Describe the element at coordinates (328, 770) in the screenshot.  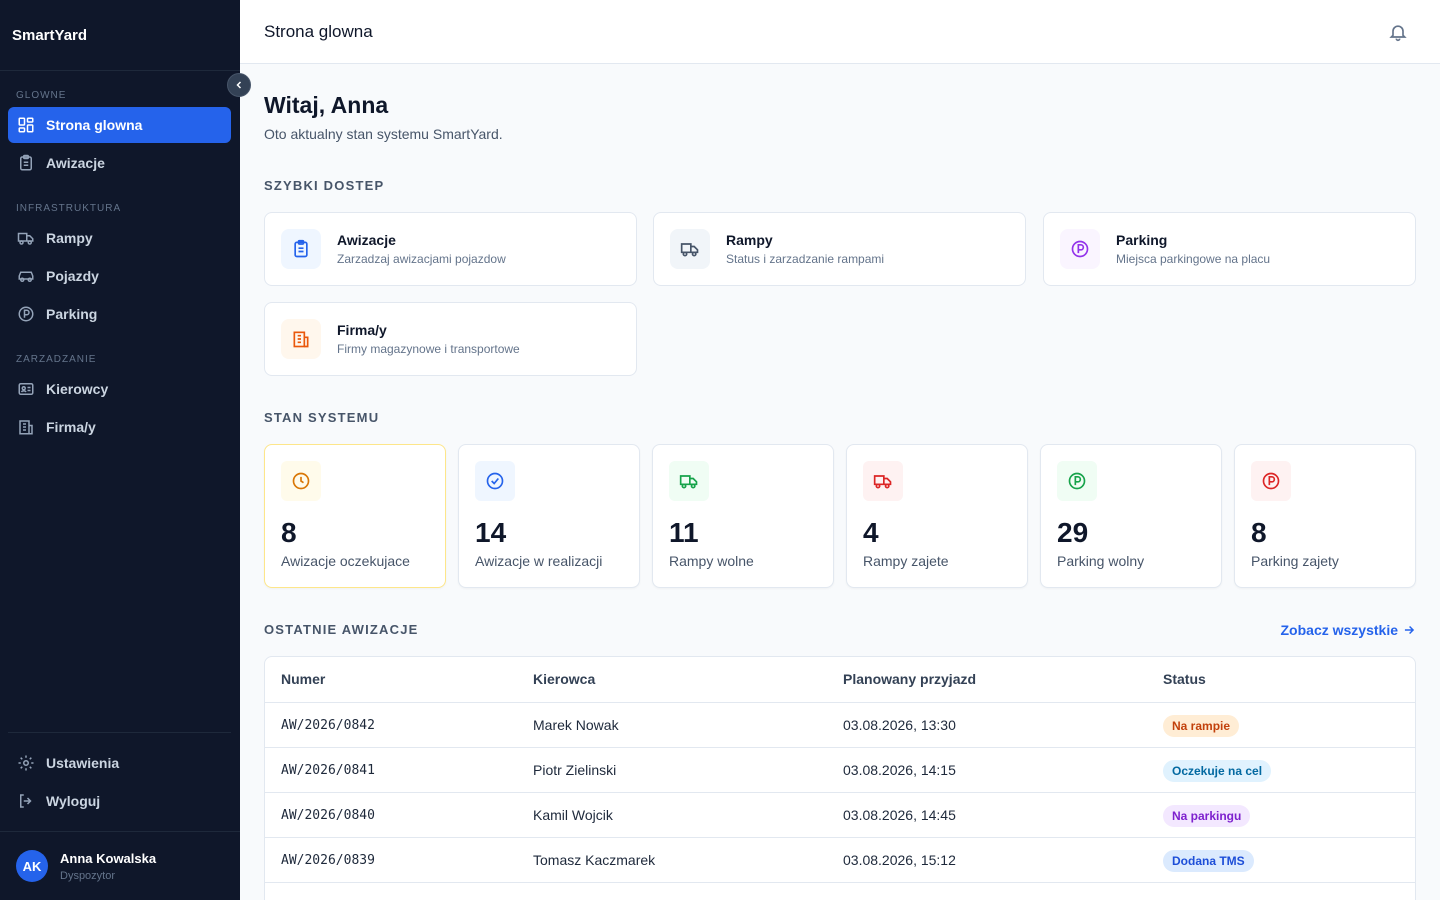
I see `cell-numer: AW/2026/0841` at that location.